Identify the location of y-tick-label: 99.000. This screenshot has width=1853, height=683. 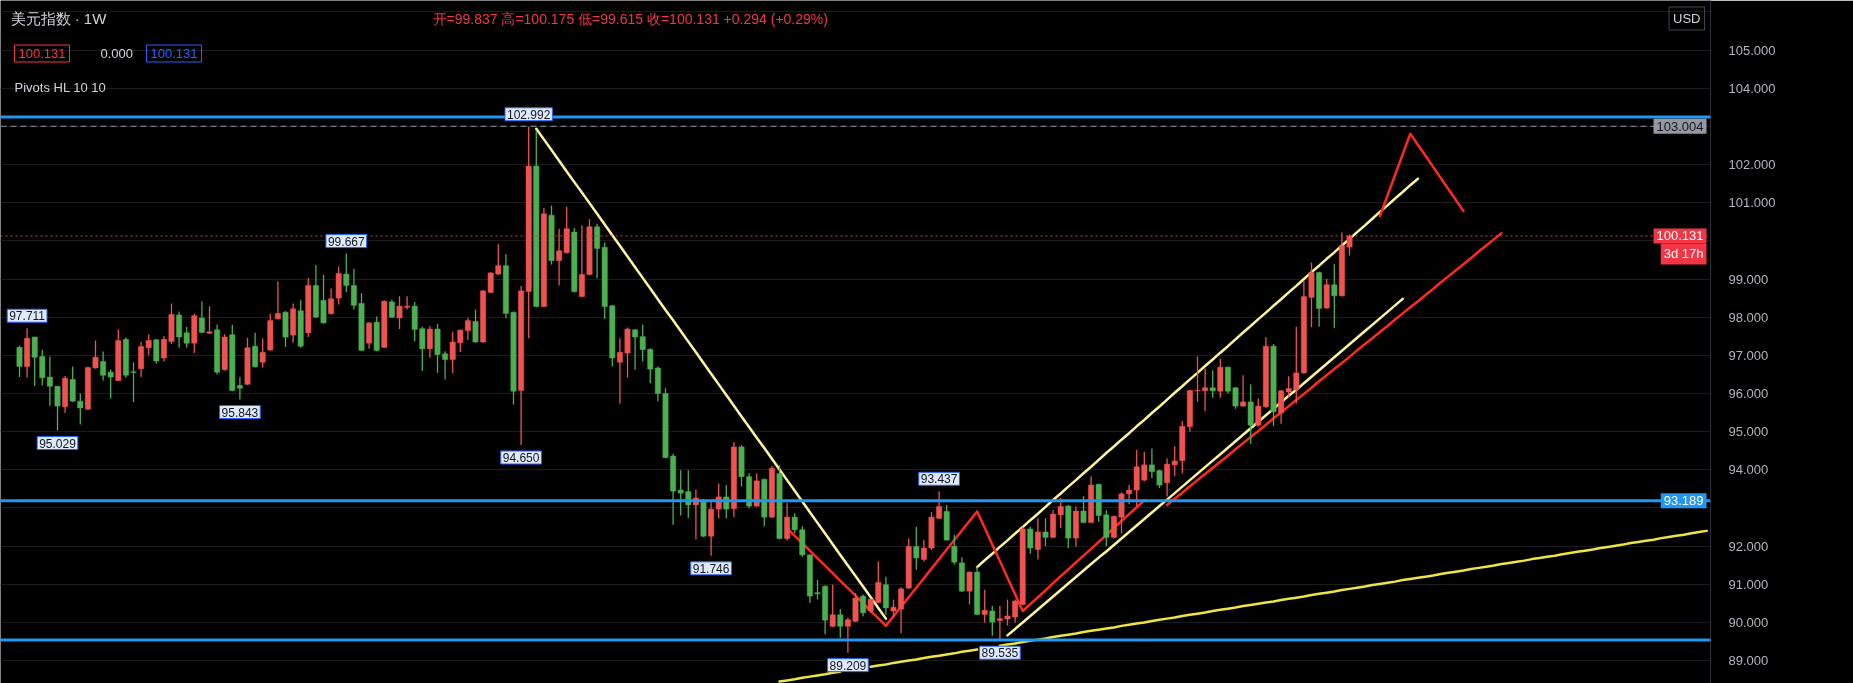
(1748, 279).